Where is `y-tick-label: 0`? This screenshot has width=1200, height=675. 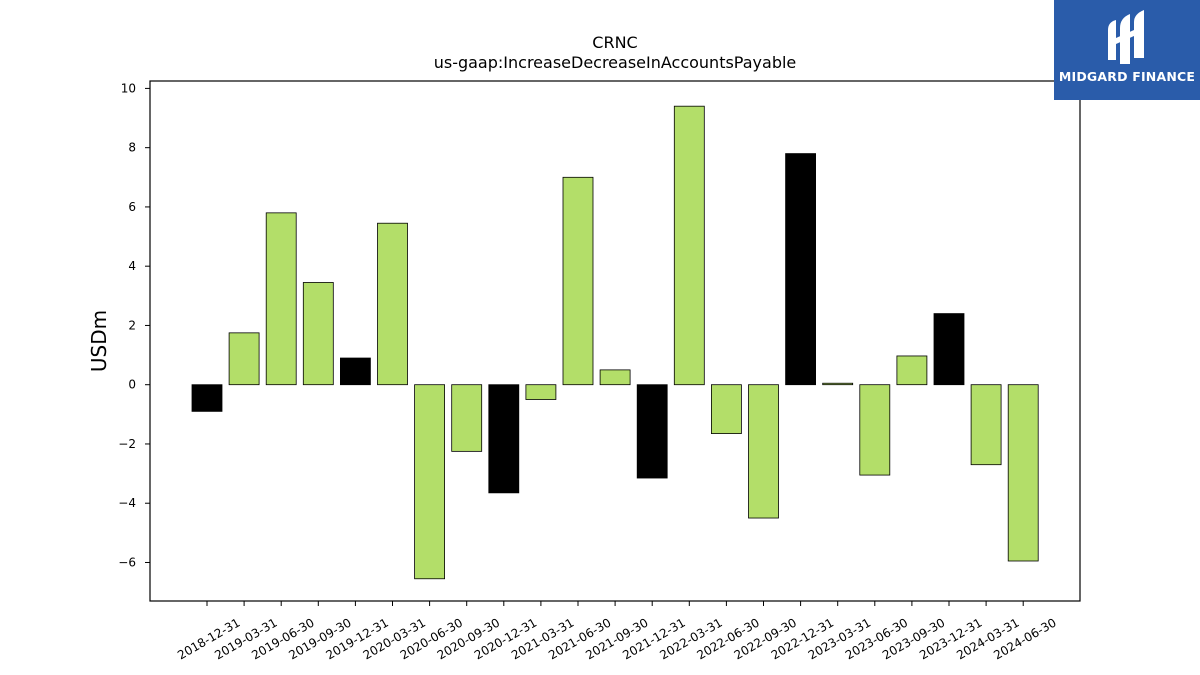
y-tick-label: 0 is located at coordinates (132, 385).